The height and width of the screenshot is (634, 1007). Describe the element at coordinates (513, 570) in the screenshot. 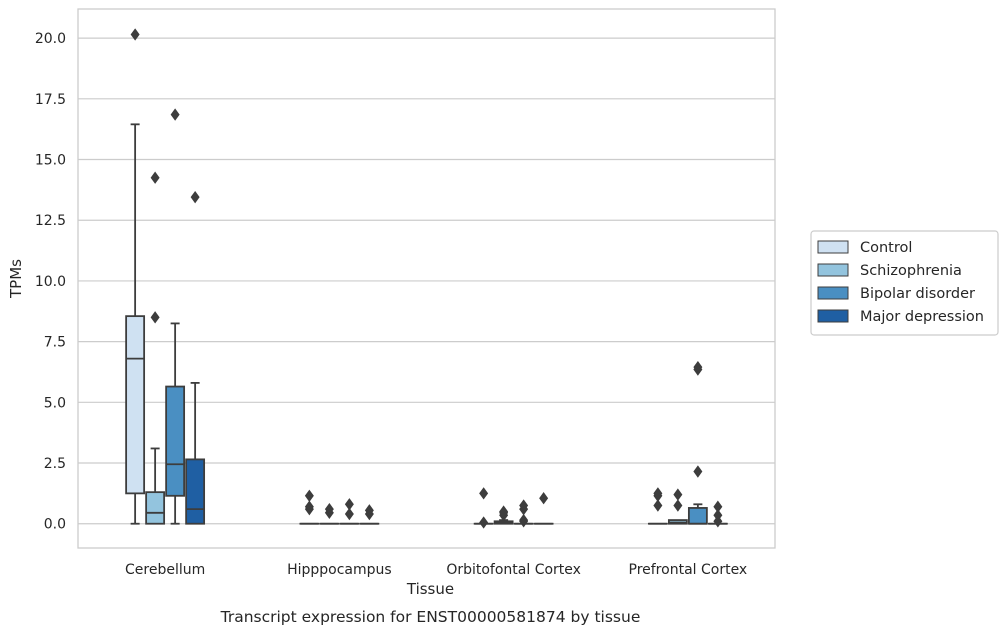

I see `x-tick-label: Orbitofontal Cortex` at that location.